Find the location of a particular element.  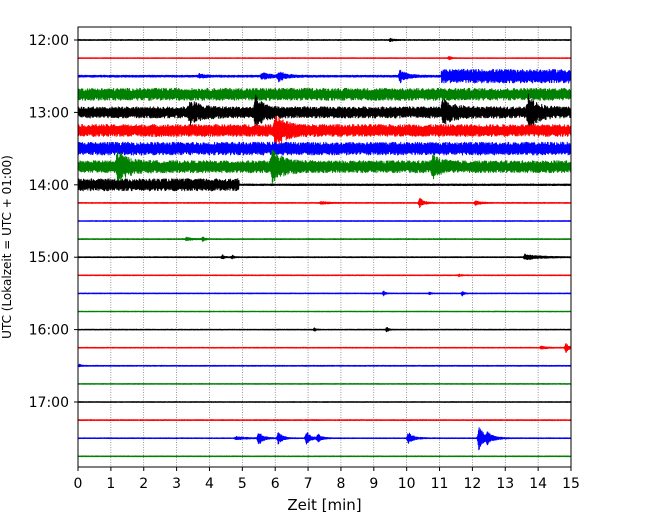

x-tick-label: 12 is located at coordinates (472, 484).